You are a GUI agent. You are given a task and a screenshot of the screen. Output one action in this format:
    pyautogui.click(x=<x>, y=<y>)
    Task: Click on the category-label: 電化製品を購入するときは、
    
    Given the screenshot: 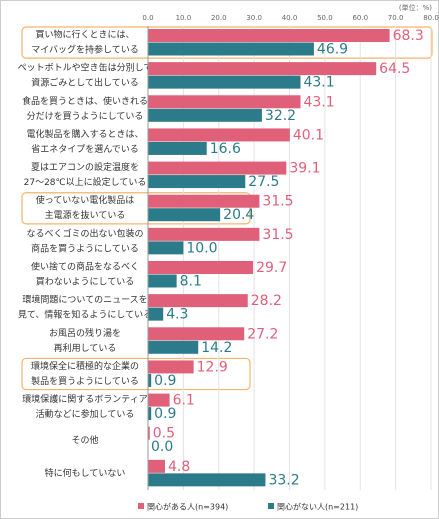 What is the action you would take?
    pyautogui.click(x=84, y=134)
    